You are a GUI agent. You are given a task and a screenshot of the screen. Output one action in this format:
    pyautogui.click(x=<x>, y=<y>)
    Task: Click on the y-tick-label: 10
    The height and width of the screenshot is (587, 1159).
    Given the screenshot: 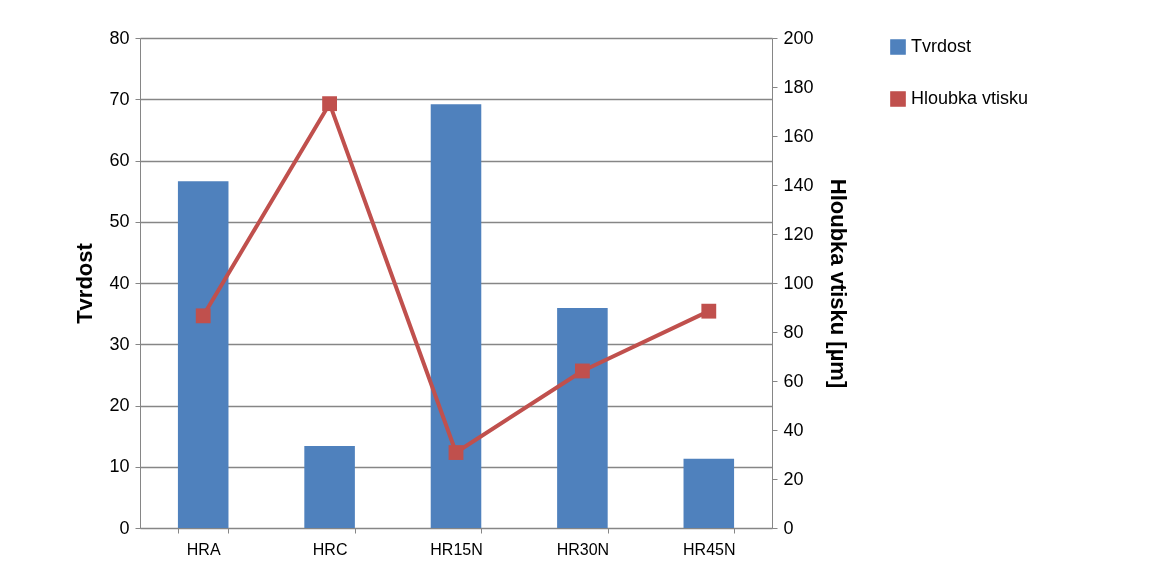 What is the action you would take?
    pyautogui.click(x=119, y=466)
    